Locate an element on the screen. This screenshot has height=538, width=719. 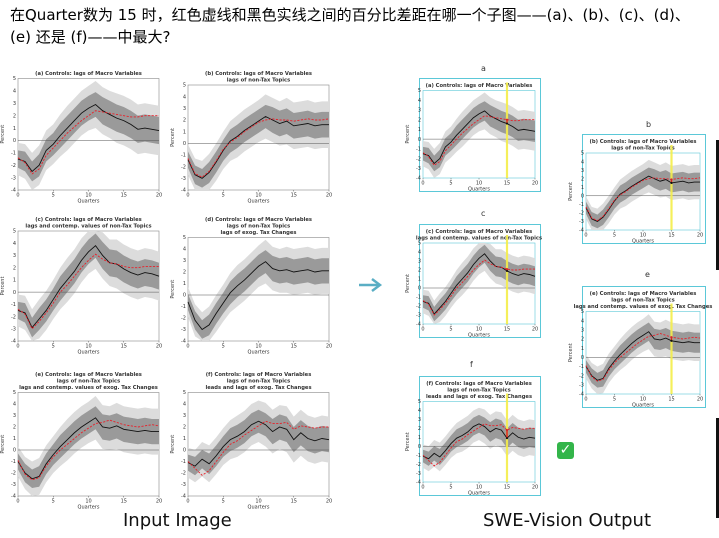
chart-title: (e) Controls: lags of Macro Variables is located at coordinates (88, 375).